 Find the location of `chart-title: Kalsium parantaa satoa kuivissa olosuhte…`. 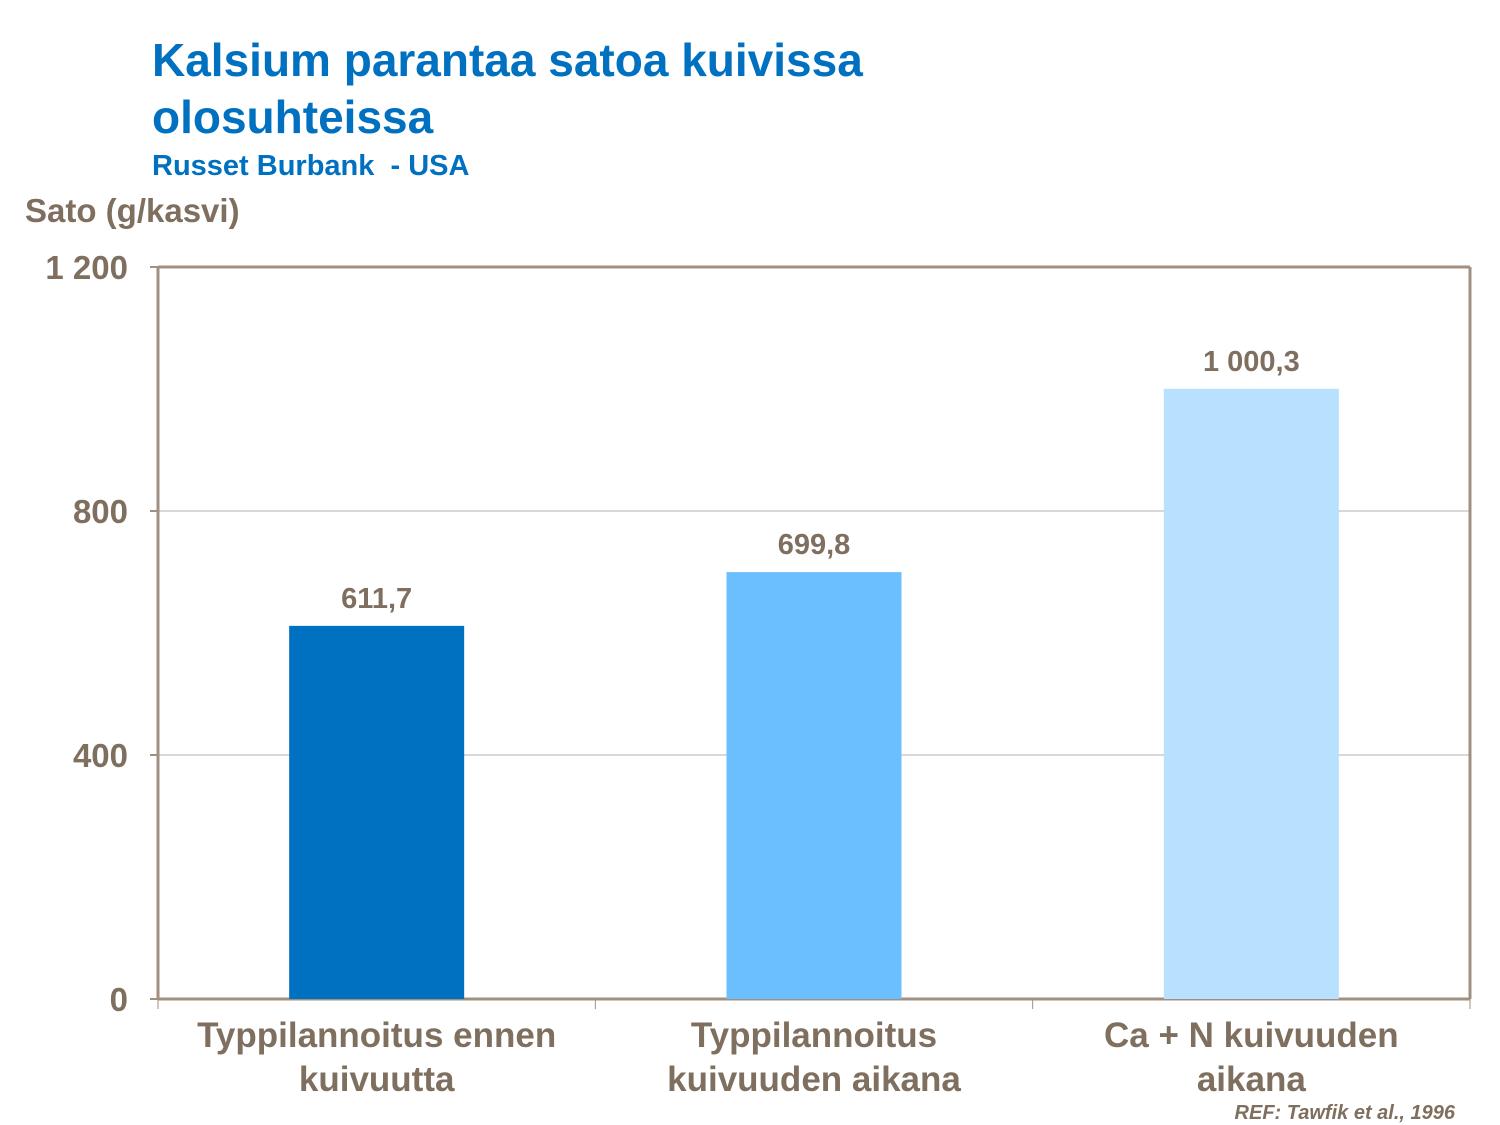

chart-title: Kalsium parantaa satoa kuivissa olosuhte… is located at coordinates (507, 88).